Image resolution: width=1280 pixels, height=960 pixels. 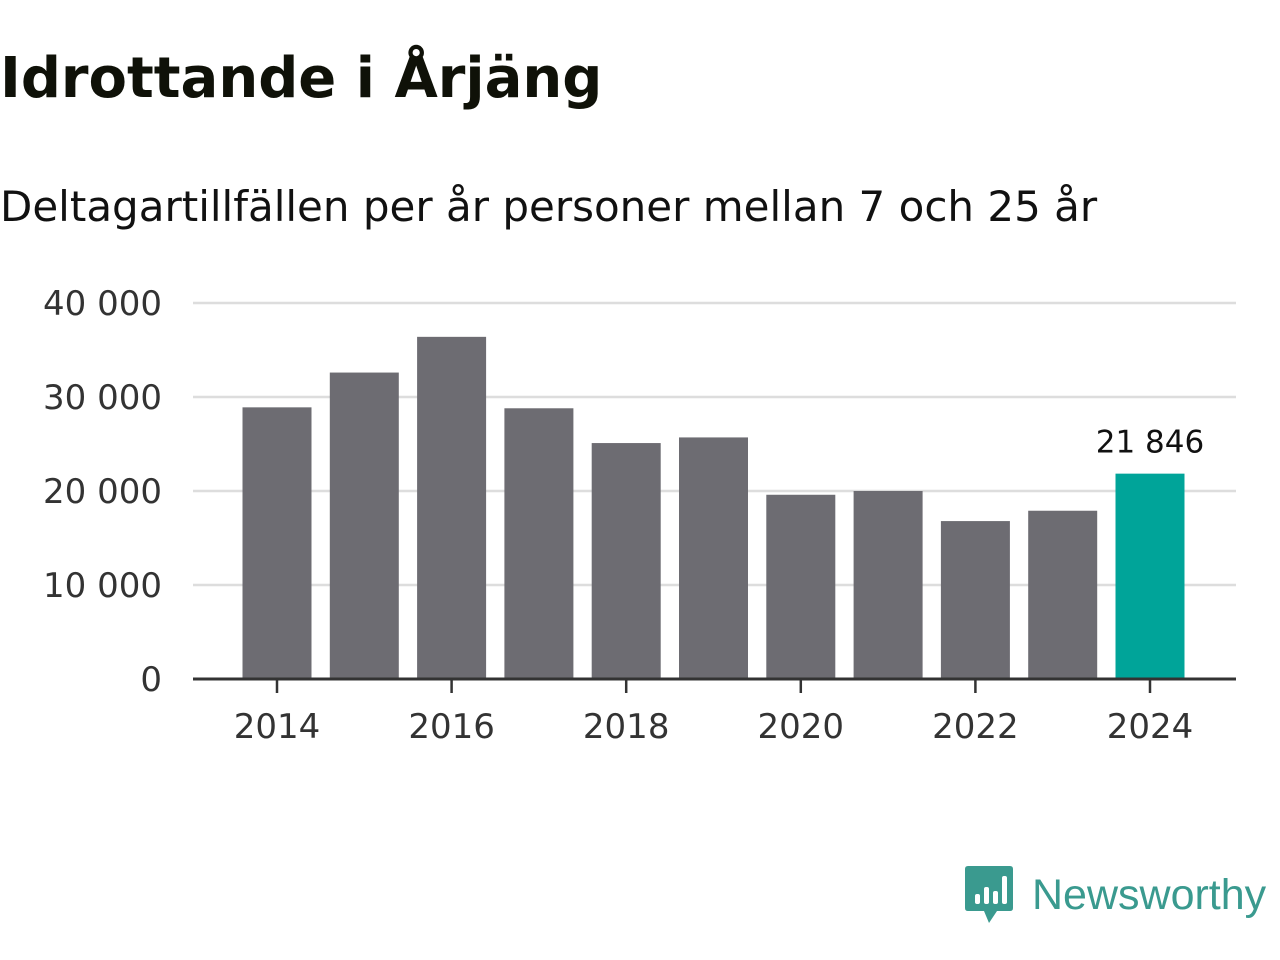 I want to click on logo-text: Newsworthy, so click(x=1149, y=895).